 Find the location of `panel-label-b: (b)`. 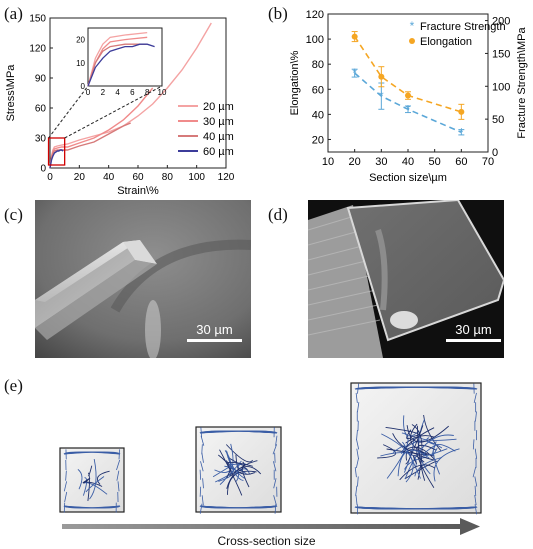

panel-label-b: (b) is located at coordinates (278, 13).